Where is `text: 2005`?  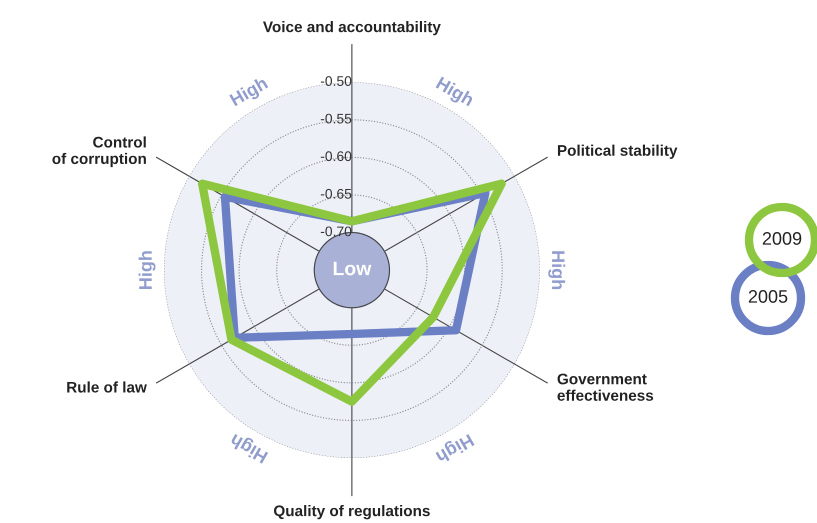
text: 2005 is located at coordinates (768, 296).